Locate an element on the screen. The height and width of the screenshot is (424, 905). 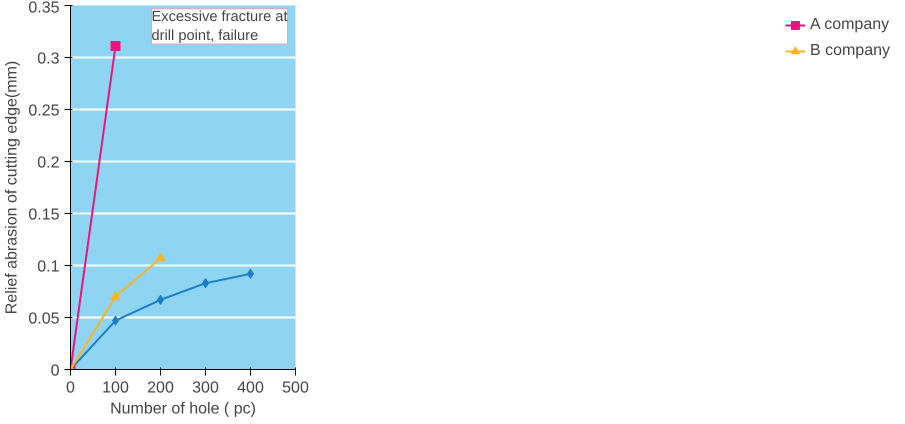
x-tick-label: 100 is located at coordinates (115, 388).